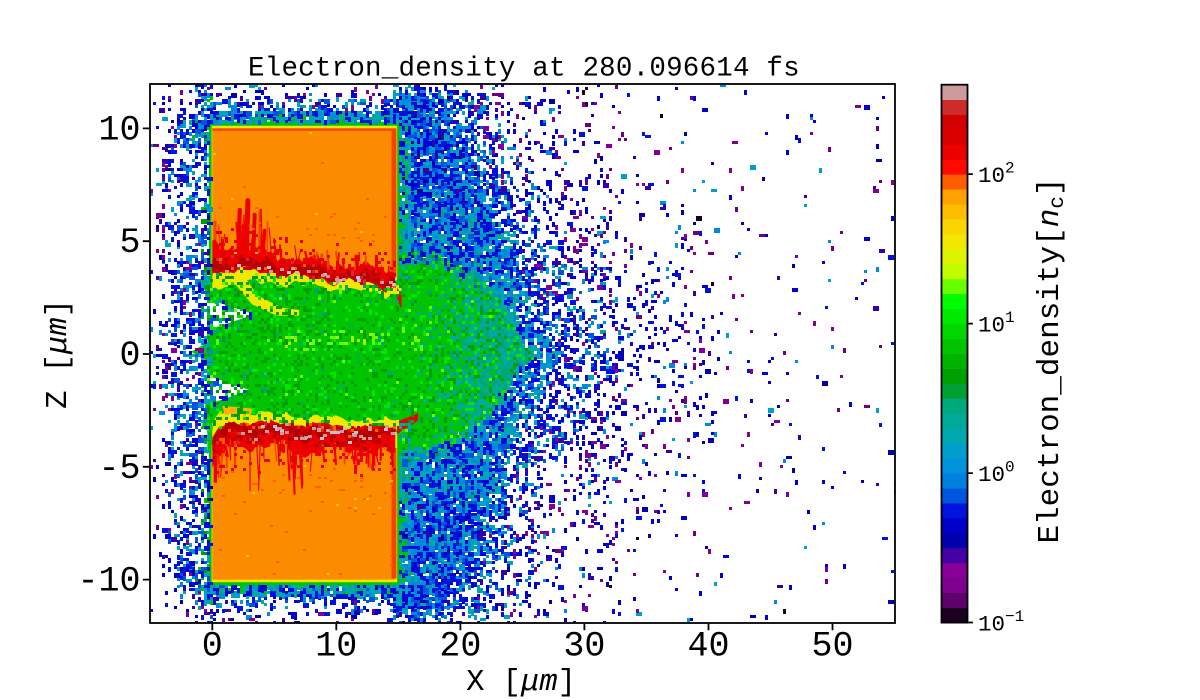 Image resolution: width=1200 pixels, height=700 pixels. What do you see at coordinates (708, 647) in the screenshot?
I see `svg-text: 40` at bounding box center [708, 647].